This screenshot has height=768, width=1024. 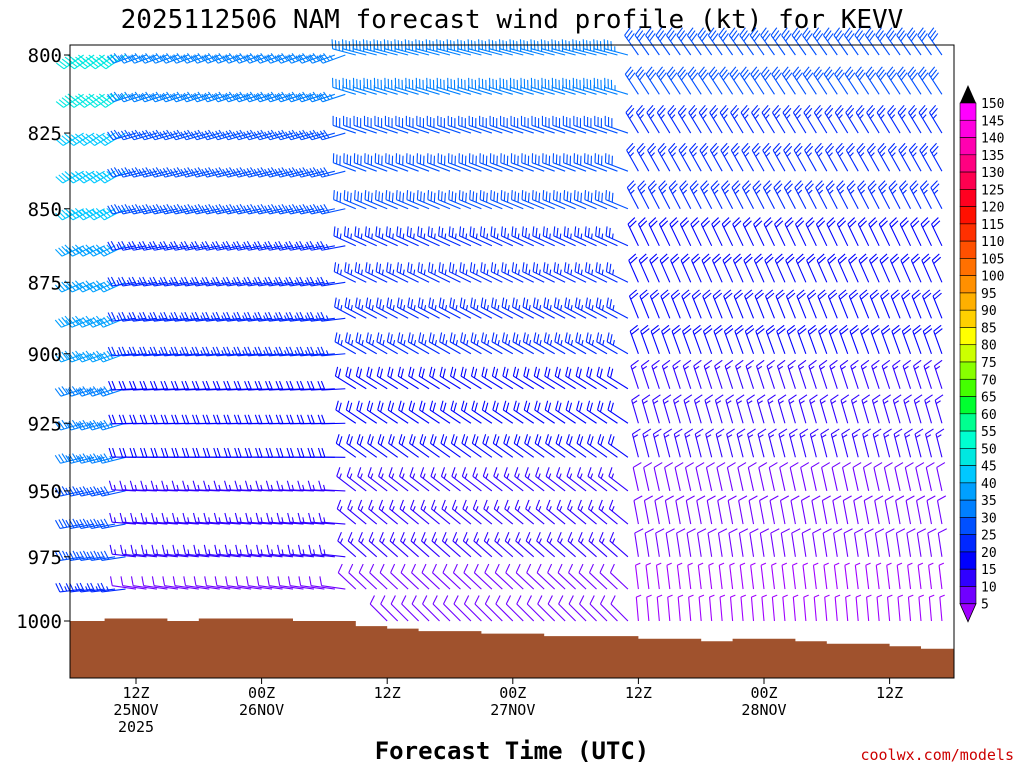 I want to click on x-tick-label: 27NOV, so click(x=512, y=710).